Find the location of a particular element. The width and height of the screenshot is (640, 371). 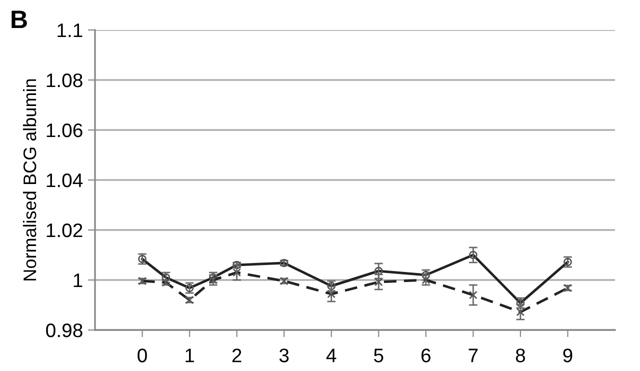

x-tick-label: 6 is located at coordinates (425, 355).